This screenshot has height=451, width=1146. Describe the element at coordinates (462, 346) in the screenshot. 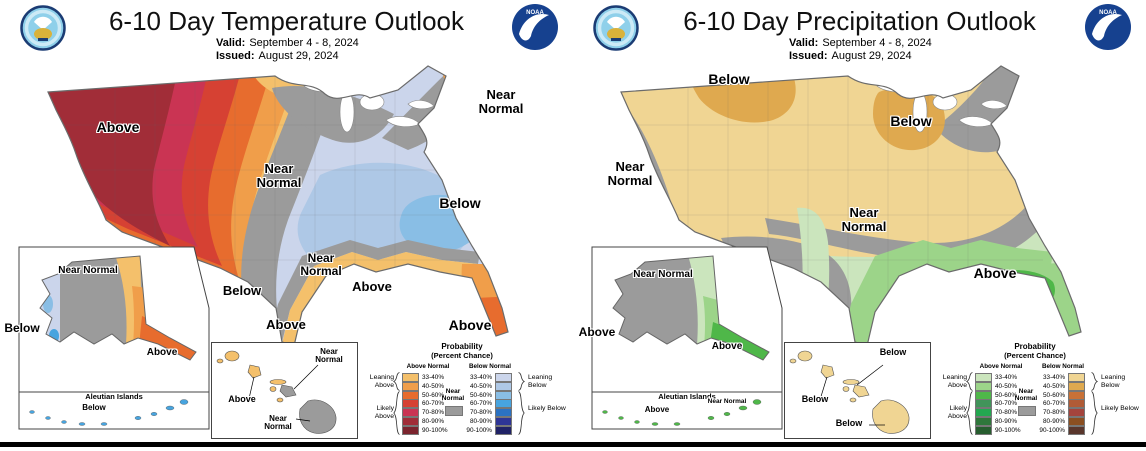

I see `legend-title: Probability` at that location.